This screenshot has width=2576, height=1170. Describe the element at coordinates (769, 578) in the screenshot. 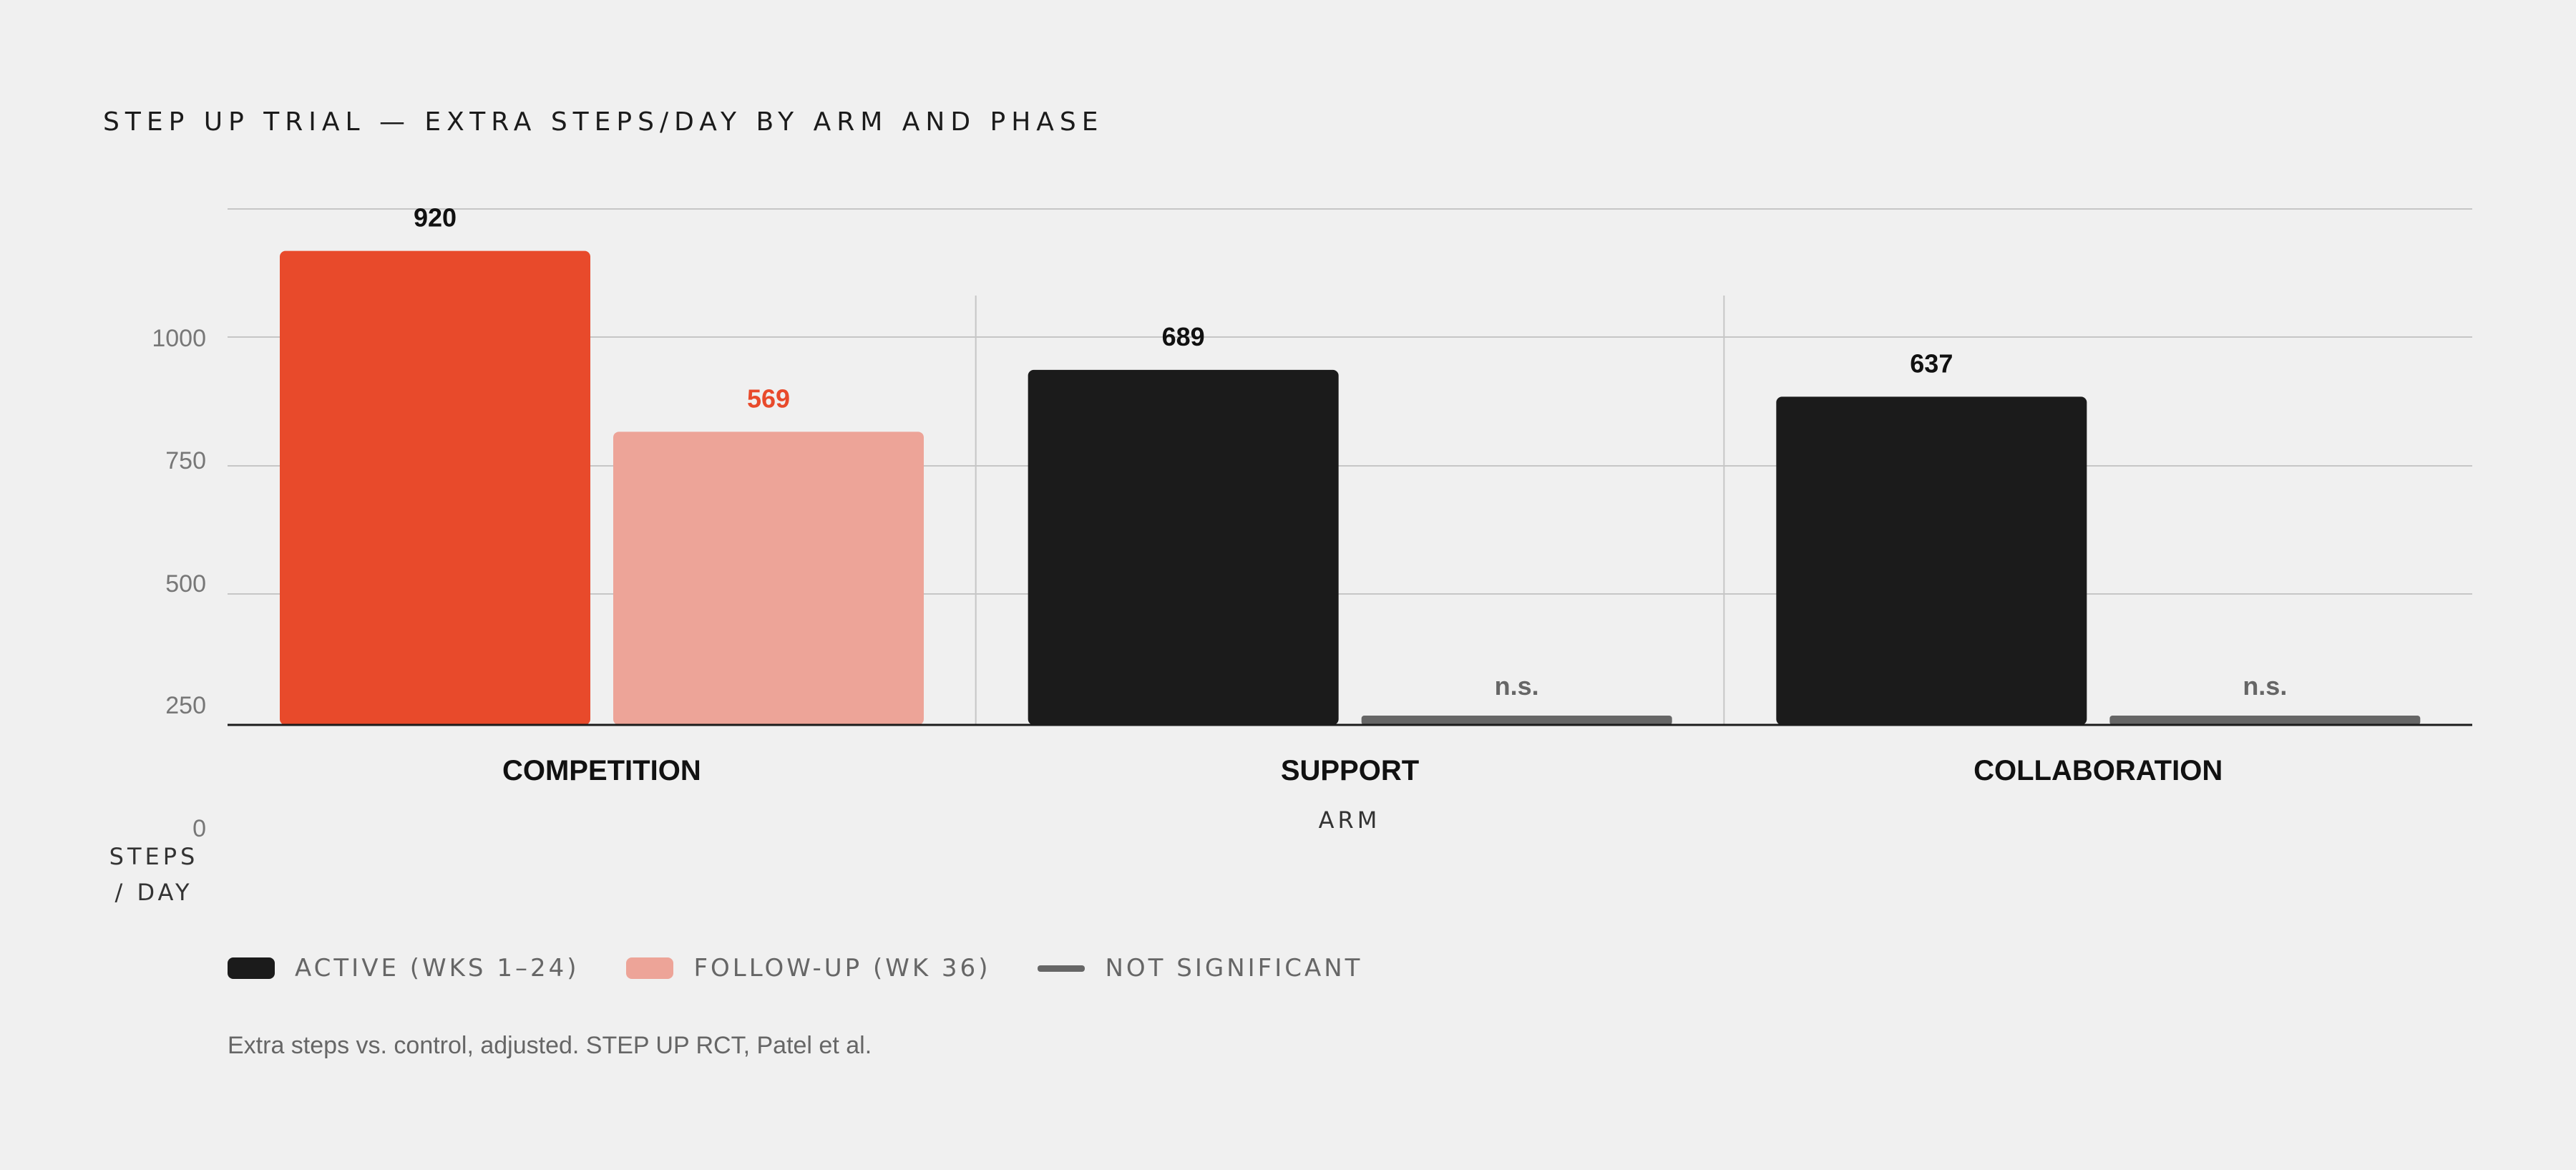

I see `bar-followup-competition` at that location.